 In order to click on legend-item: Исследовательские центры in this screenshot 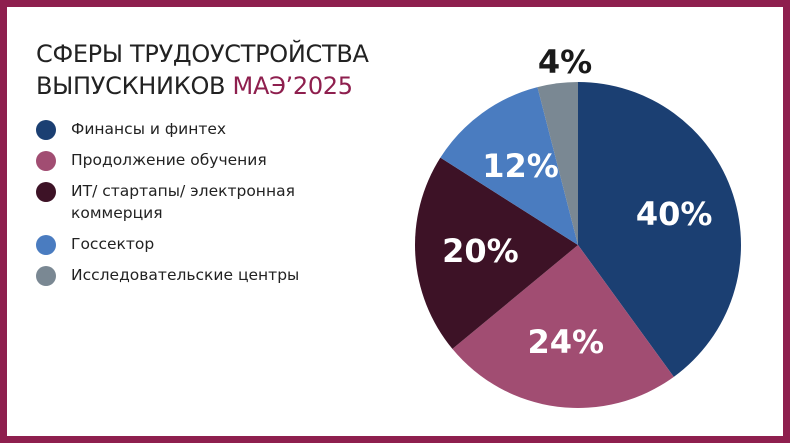, I will do `click(188, 275)`.